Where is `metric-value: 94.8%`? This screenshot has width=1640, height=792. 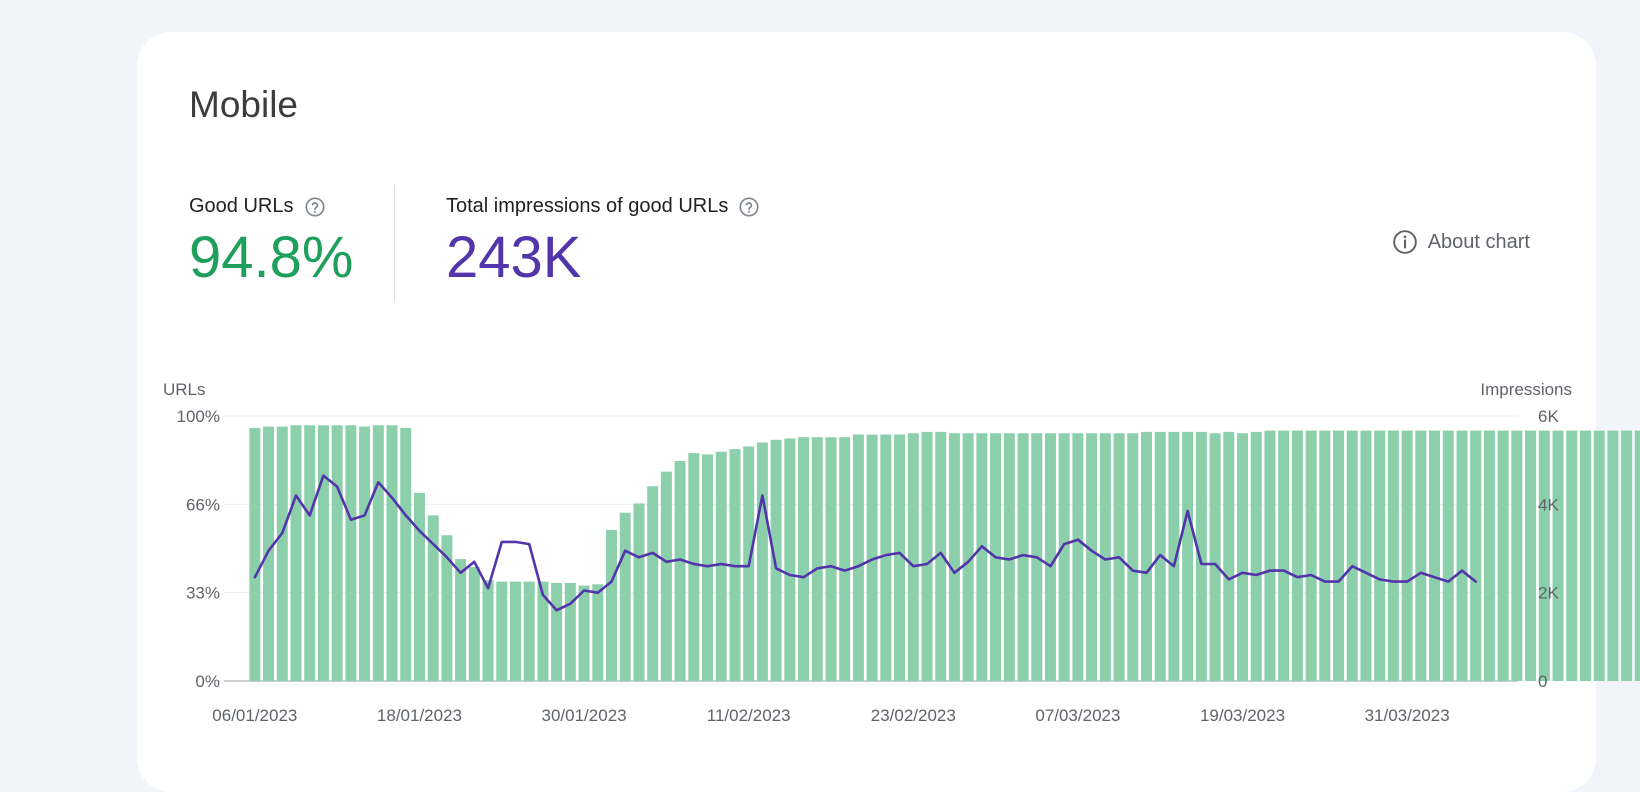 metric-value: 94.8% is located at coordinates (271, 257).